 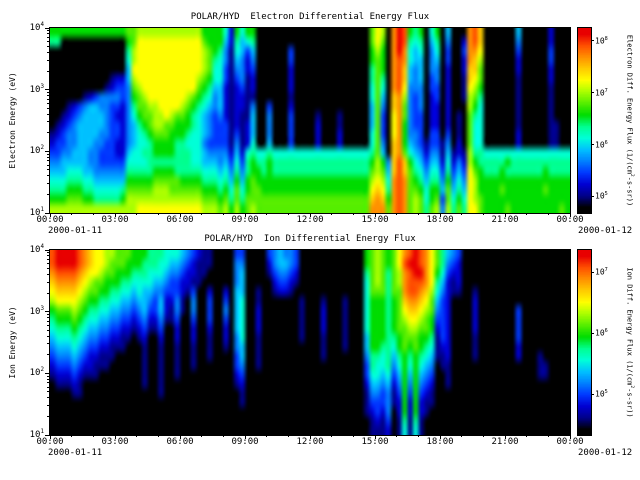 I want to click on ion-start-date: 2000-01-11, so click(x=75, y=453).